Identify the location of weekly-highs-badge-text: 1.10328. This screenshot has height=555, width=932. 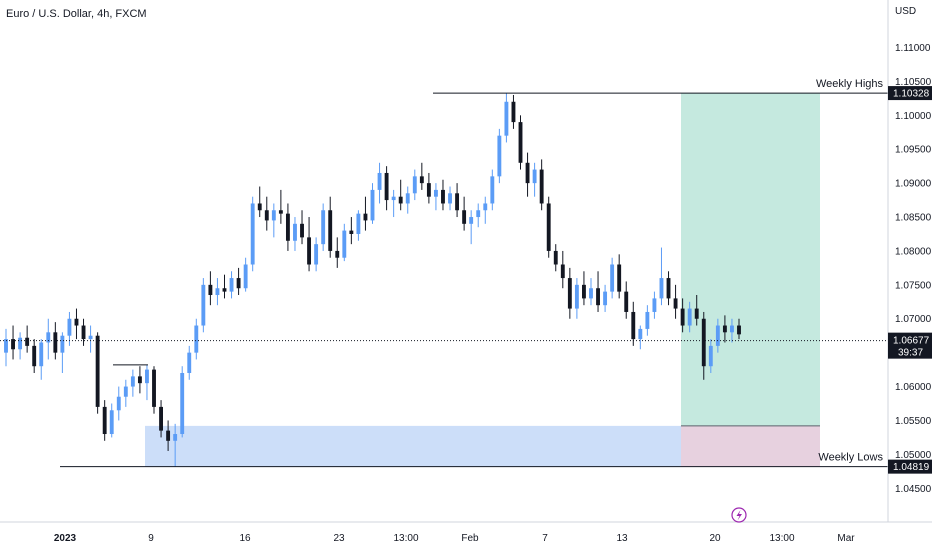
(911, 94).